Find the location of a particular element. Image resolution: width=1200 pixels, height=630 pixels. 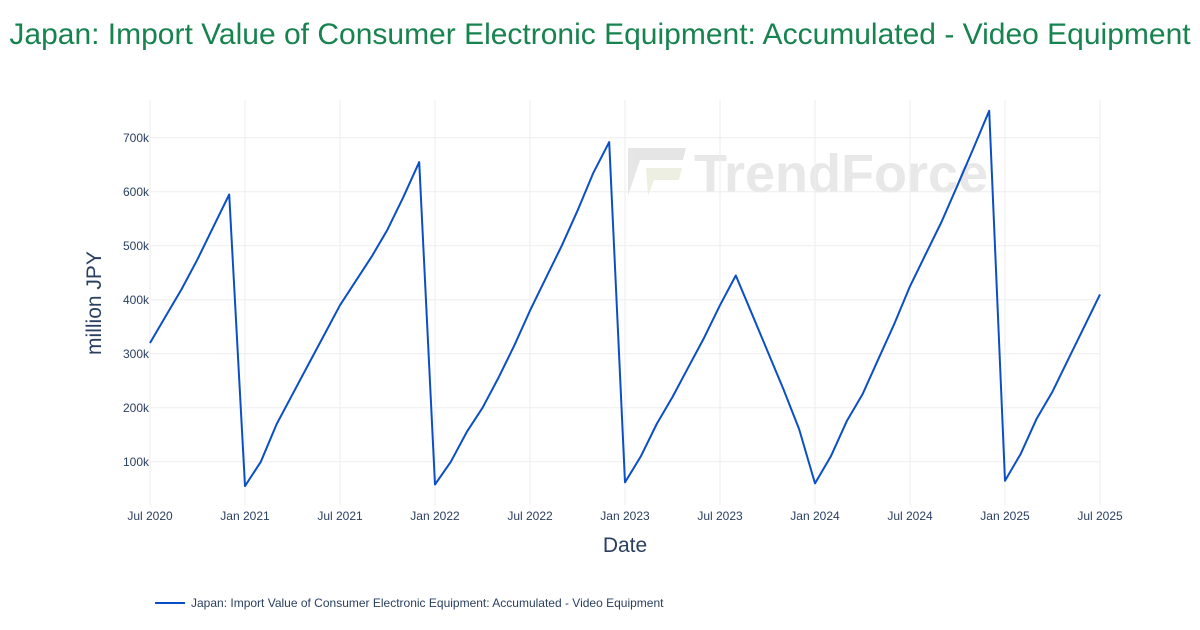

x-tick-label: Jan 2021 is located at coordinates (245, 516).